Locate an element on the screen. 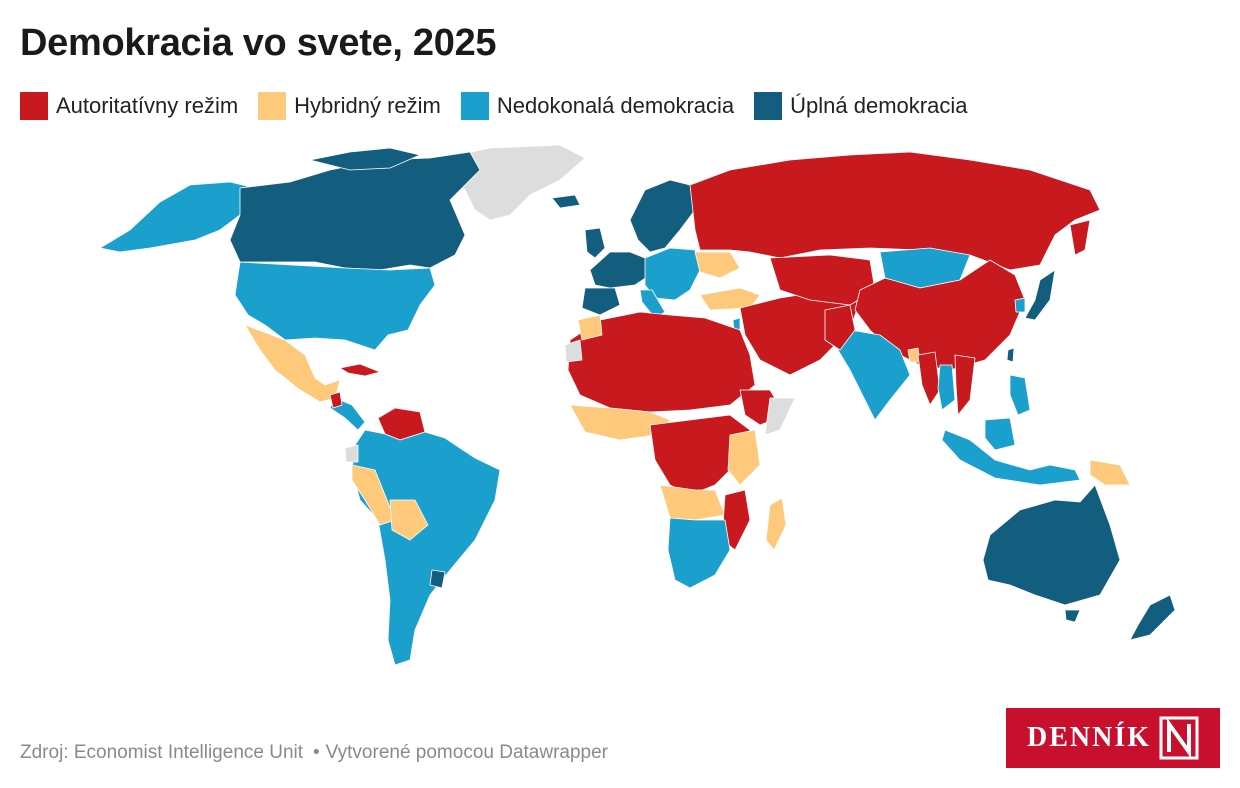 The width and height of the screenshot is (1240, 788). region-kamchatka is located at coordinates (1080, 237).